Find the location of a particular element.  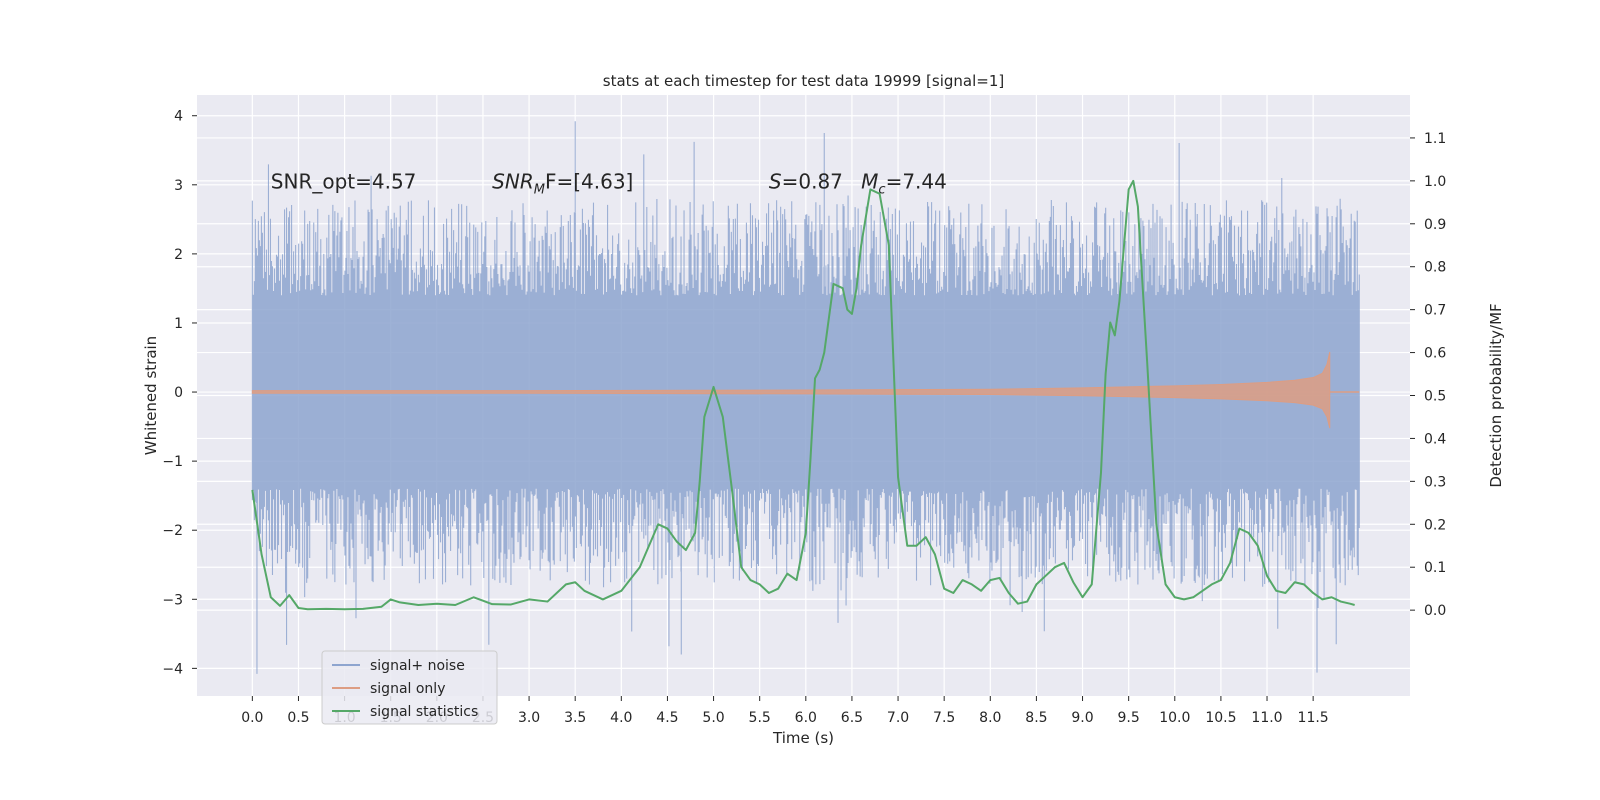

y2-axis-label: Detection probability/MF is located at coordinates (1496, 395).